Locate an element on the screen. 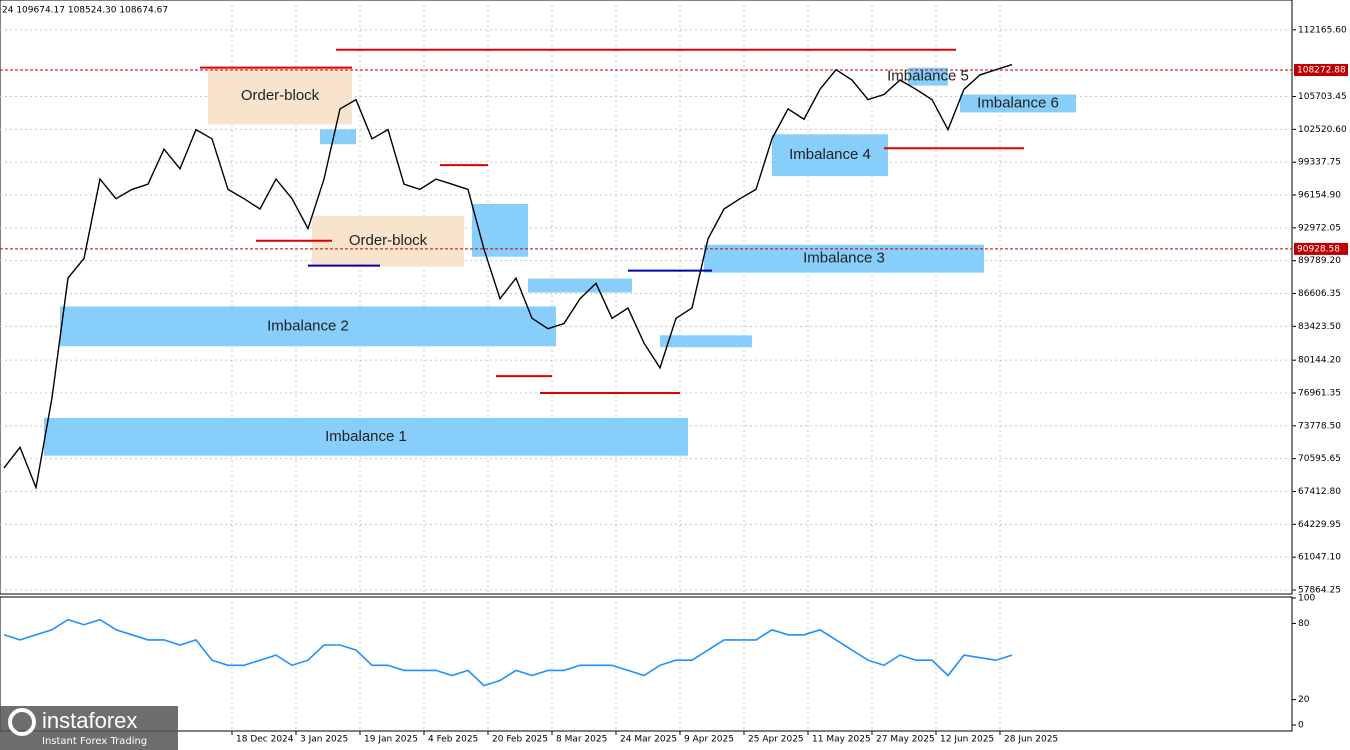 The image size is (1350, 750). y-tick-label: 0 is located at coordinates (1301, 726).